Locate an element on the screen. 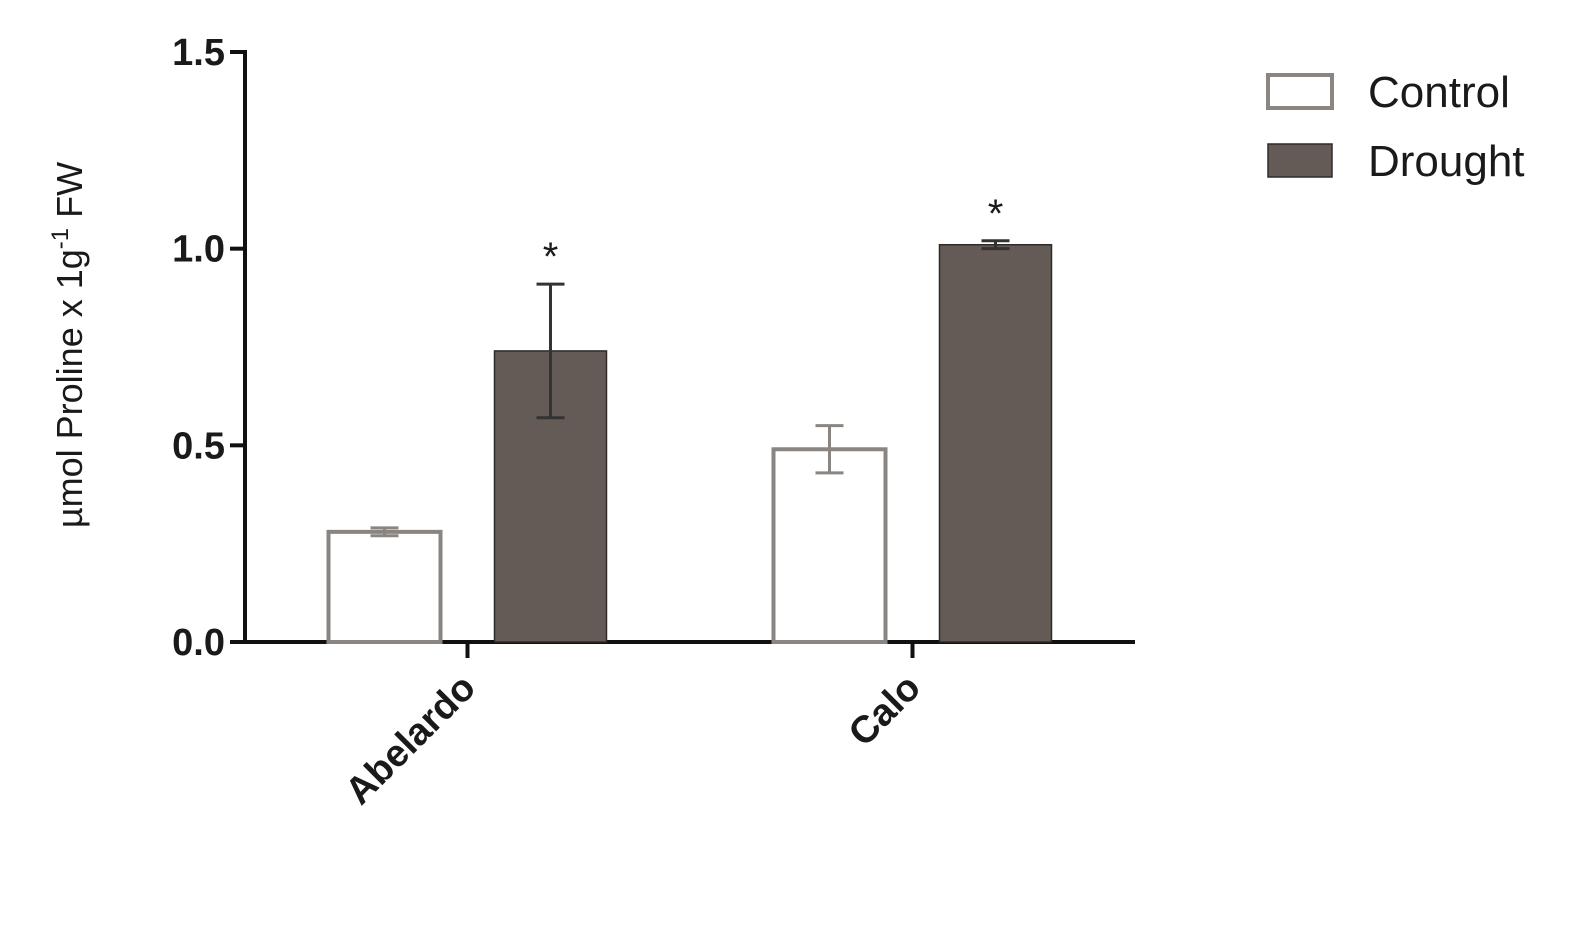  y-label-superscript: -1 is located at coordinates (60, 238).